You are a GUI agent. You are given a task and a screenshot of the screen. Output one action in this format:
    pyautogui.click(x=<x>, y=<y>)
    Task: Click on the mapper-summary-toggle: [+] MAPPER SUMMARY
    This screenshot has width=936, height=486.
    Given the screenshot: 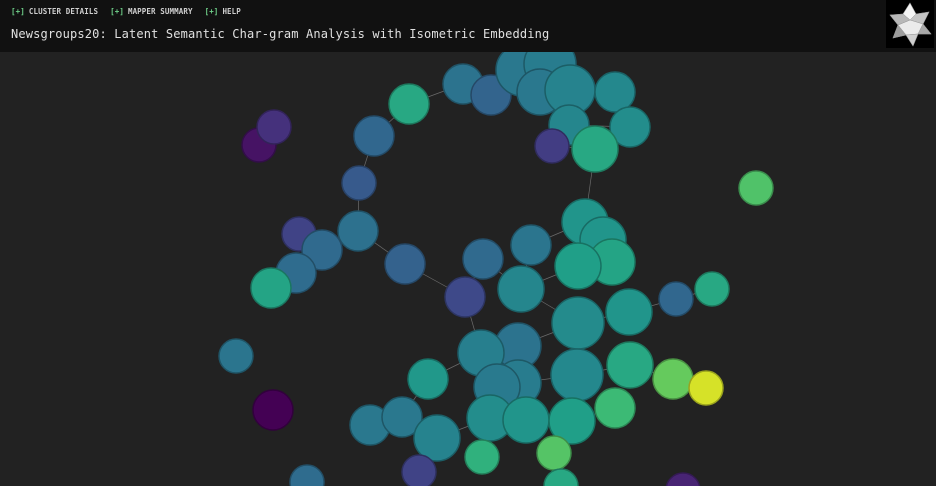 What is the action you would take?
    pyautogui.click(x=151, y=11)
    